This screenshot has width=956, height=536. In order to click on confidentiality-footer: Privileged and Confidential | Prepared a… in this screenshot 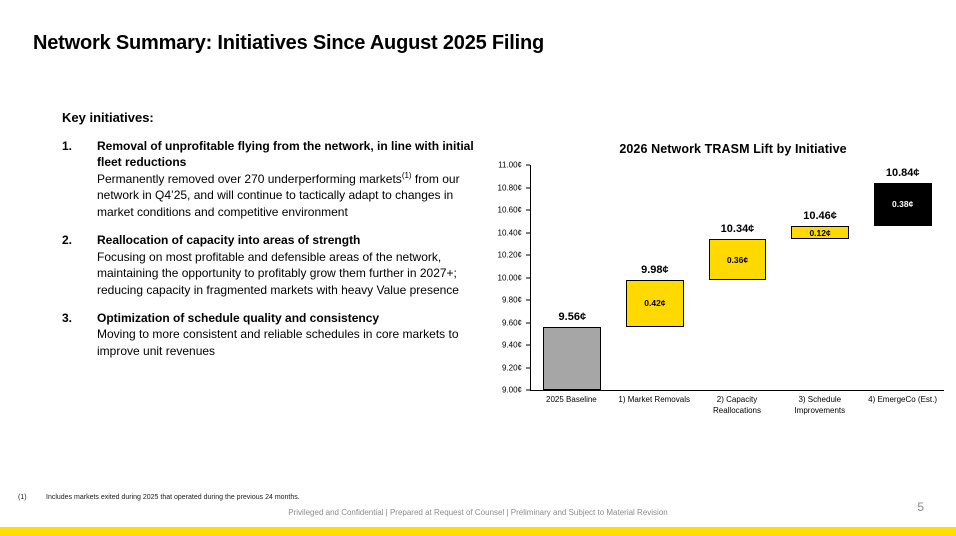, I will do `click(478, 512)`.